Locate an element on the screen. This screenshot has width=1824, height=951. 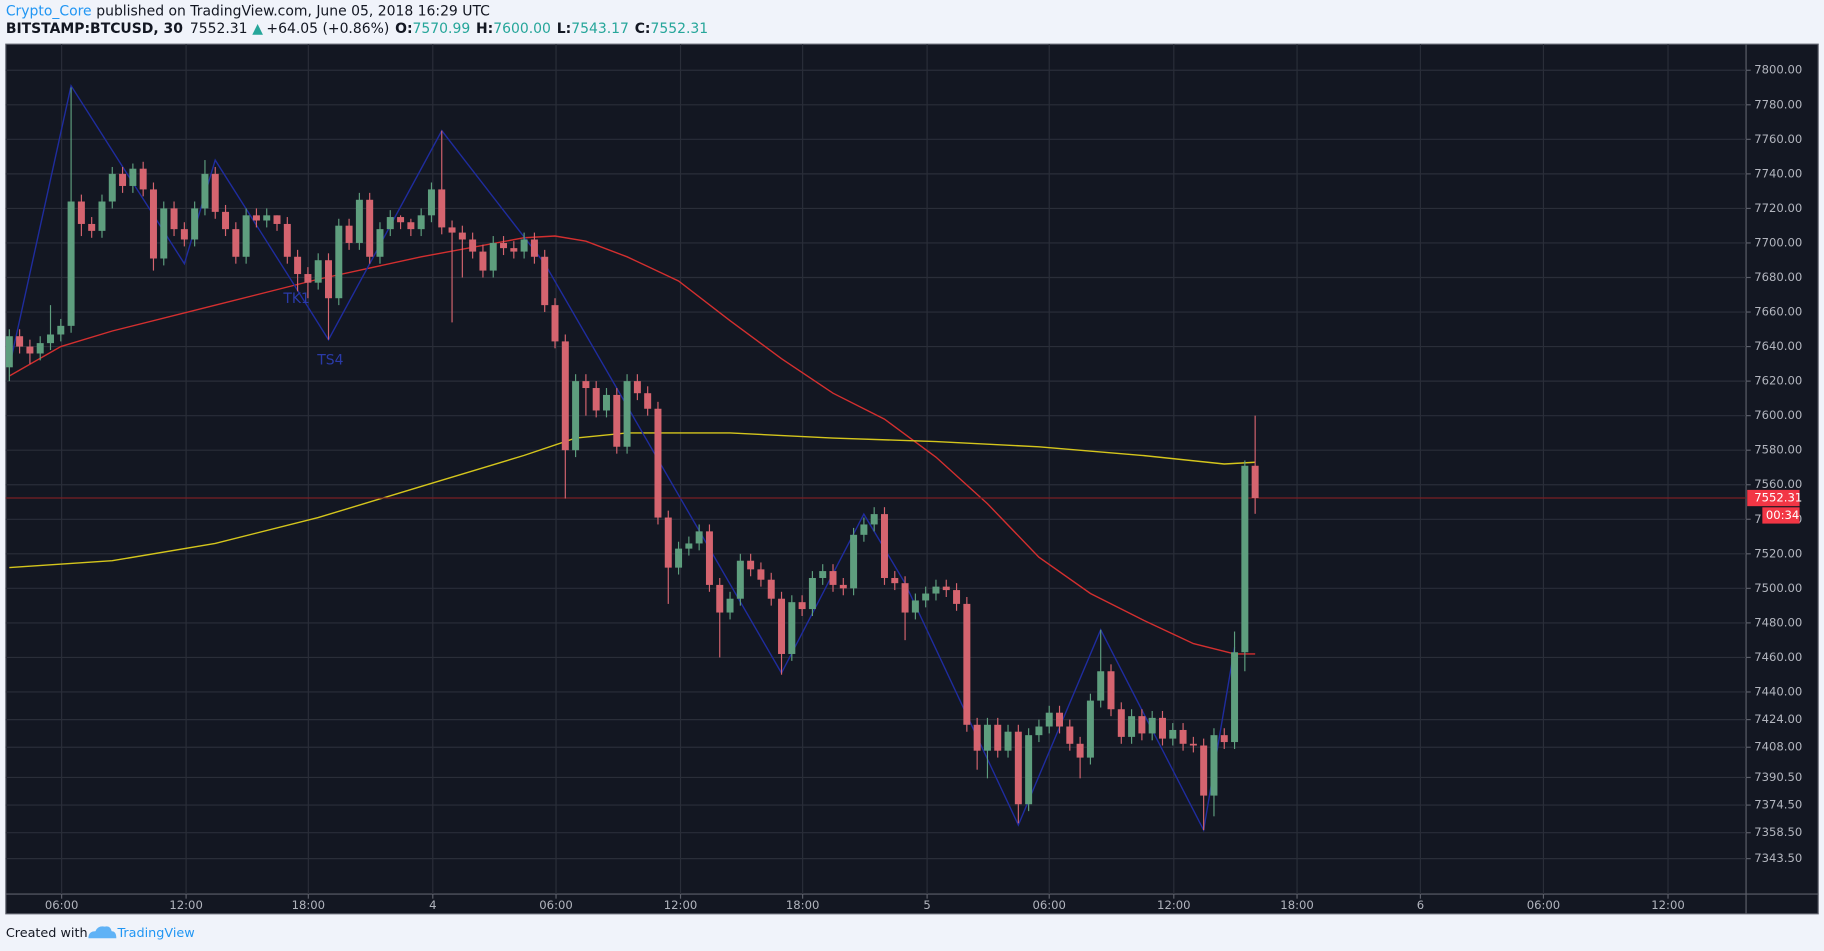
y-tick-label: 7500.00 is located at coordinates (1778, 588).